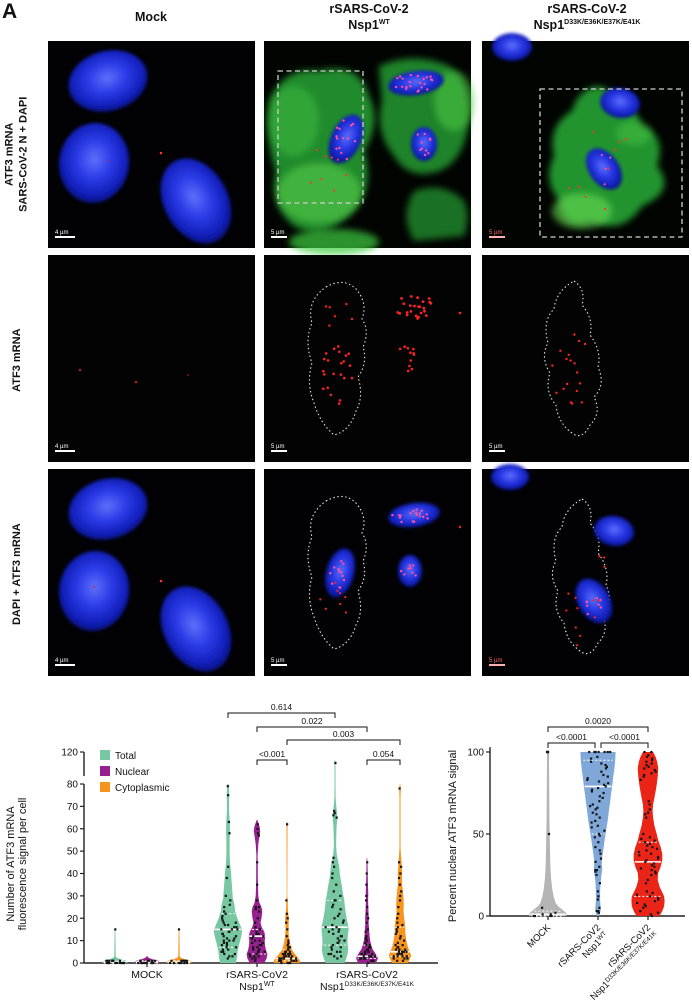  I want to click on y-tick-label: 0, so click(75, 964).